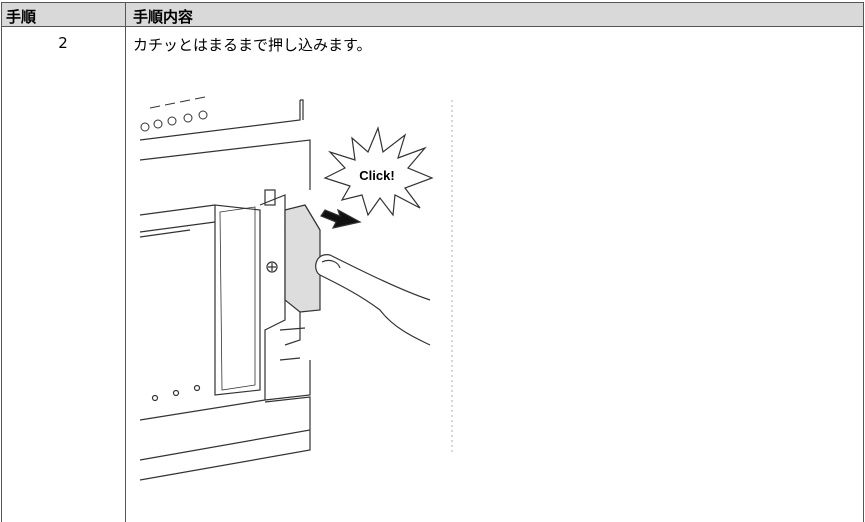 This screenshot has height=522, width=865. I want to click on step-number: 2, so click(63, 43).